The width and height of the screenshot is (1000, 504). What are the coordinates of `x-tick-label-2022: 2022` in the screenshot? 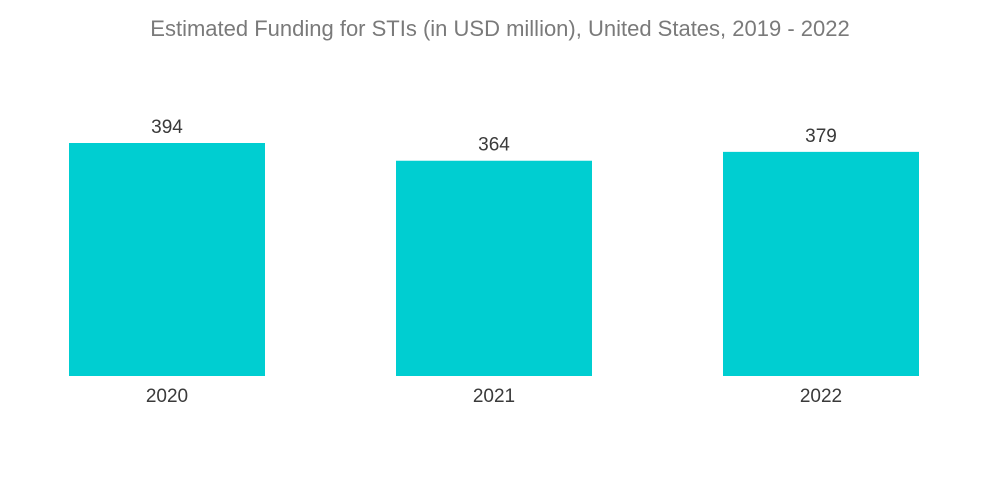 It's located at (821, 396).